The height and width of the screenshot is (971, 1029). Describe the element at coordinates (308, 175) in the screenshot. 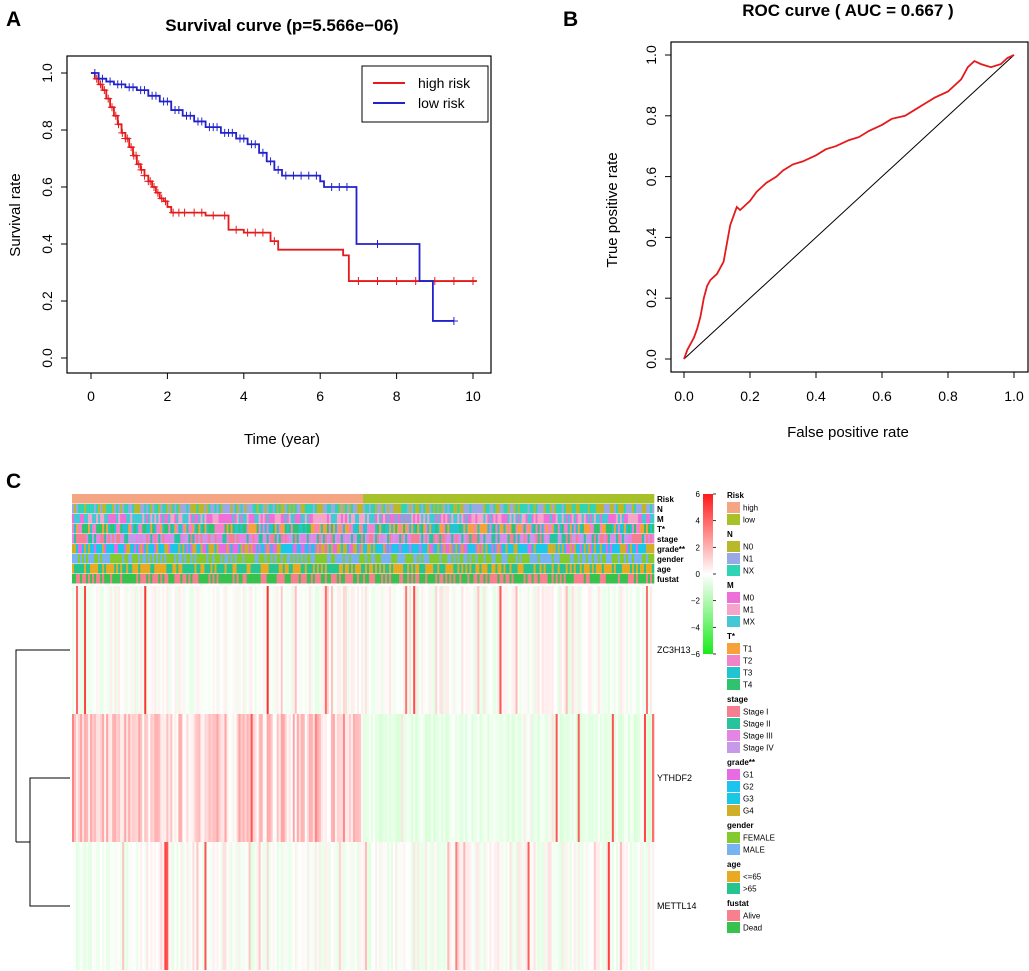

I see `censor-mark` at that location.